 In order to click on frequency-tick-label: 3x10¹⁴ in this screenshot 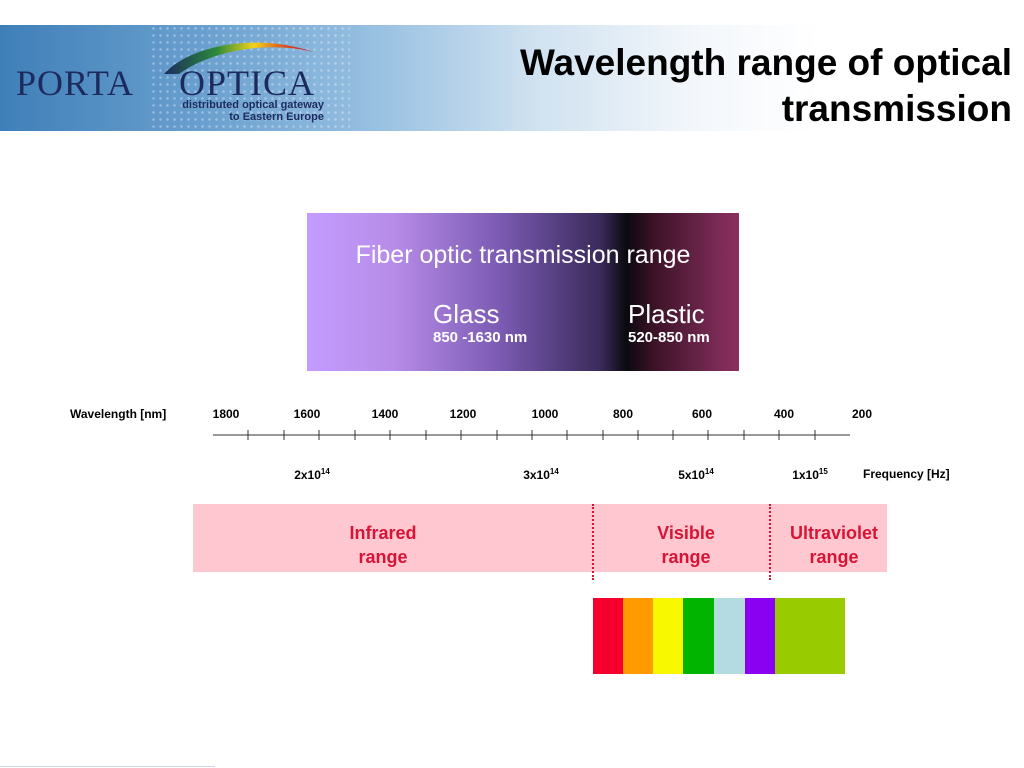, I will do `click(541, 474)`.